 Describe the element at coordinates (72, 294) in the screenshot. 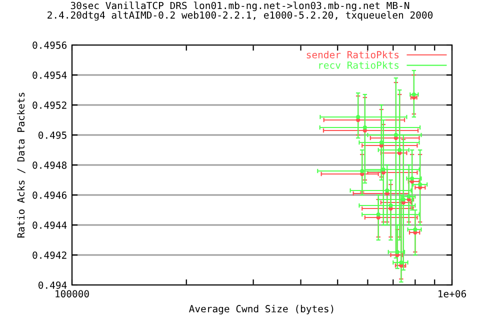

I see `x-tick-label: 100000` at that location.